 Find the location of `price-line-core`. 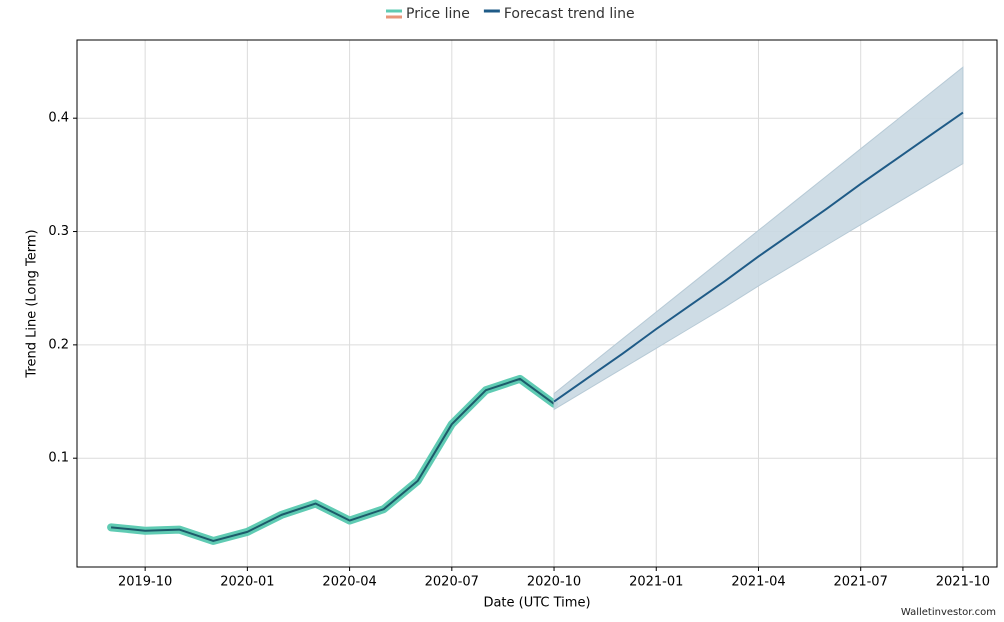

price-line-core is located at coordinates (332, 459).